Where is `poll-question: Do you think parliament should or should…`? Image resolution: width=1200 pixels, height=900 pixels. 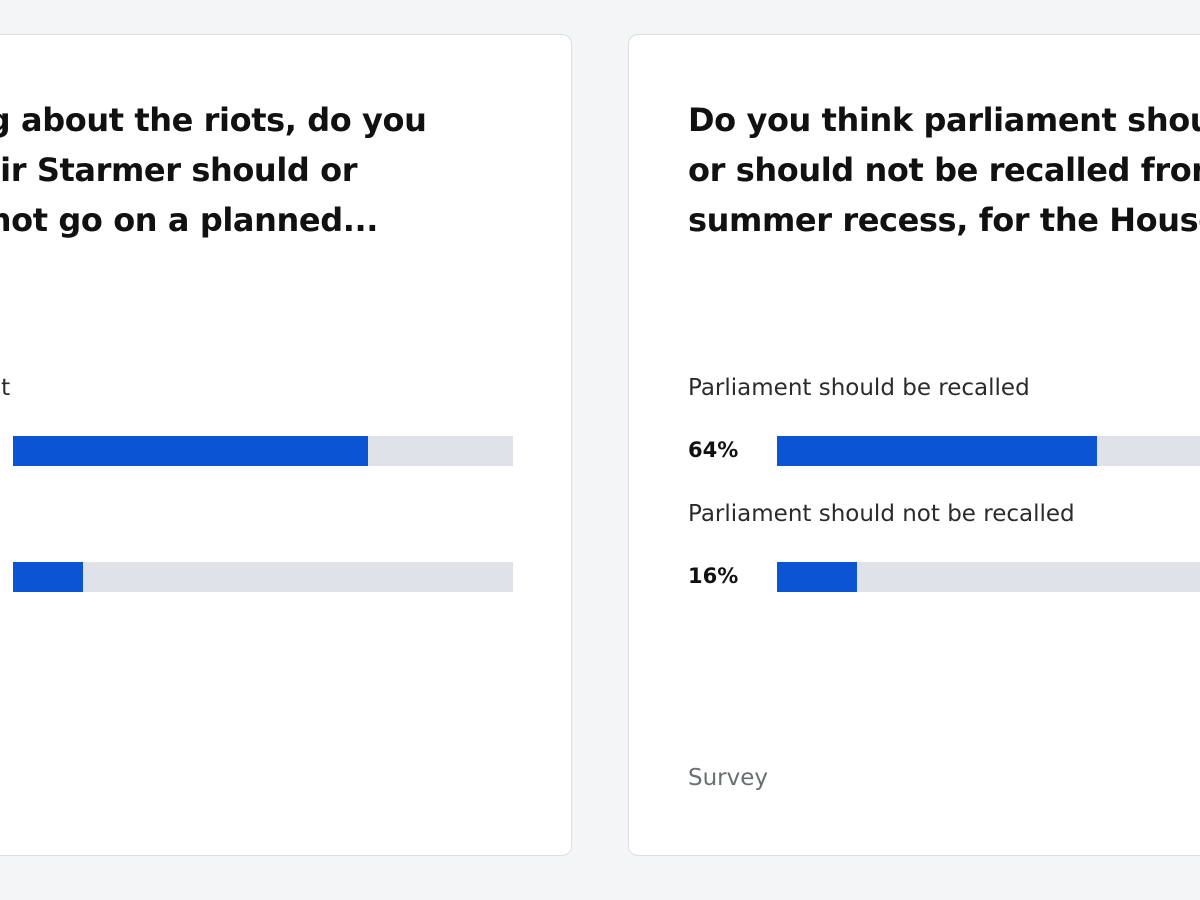
poll-question: Do you think parliament should or should… is located at coordinates (944, 170).